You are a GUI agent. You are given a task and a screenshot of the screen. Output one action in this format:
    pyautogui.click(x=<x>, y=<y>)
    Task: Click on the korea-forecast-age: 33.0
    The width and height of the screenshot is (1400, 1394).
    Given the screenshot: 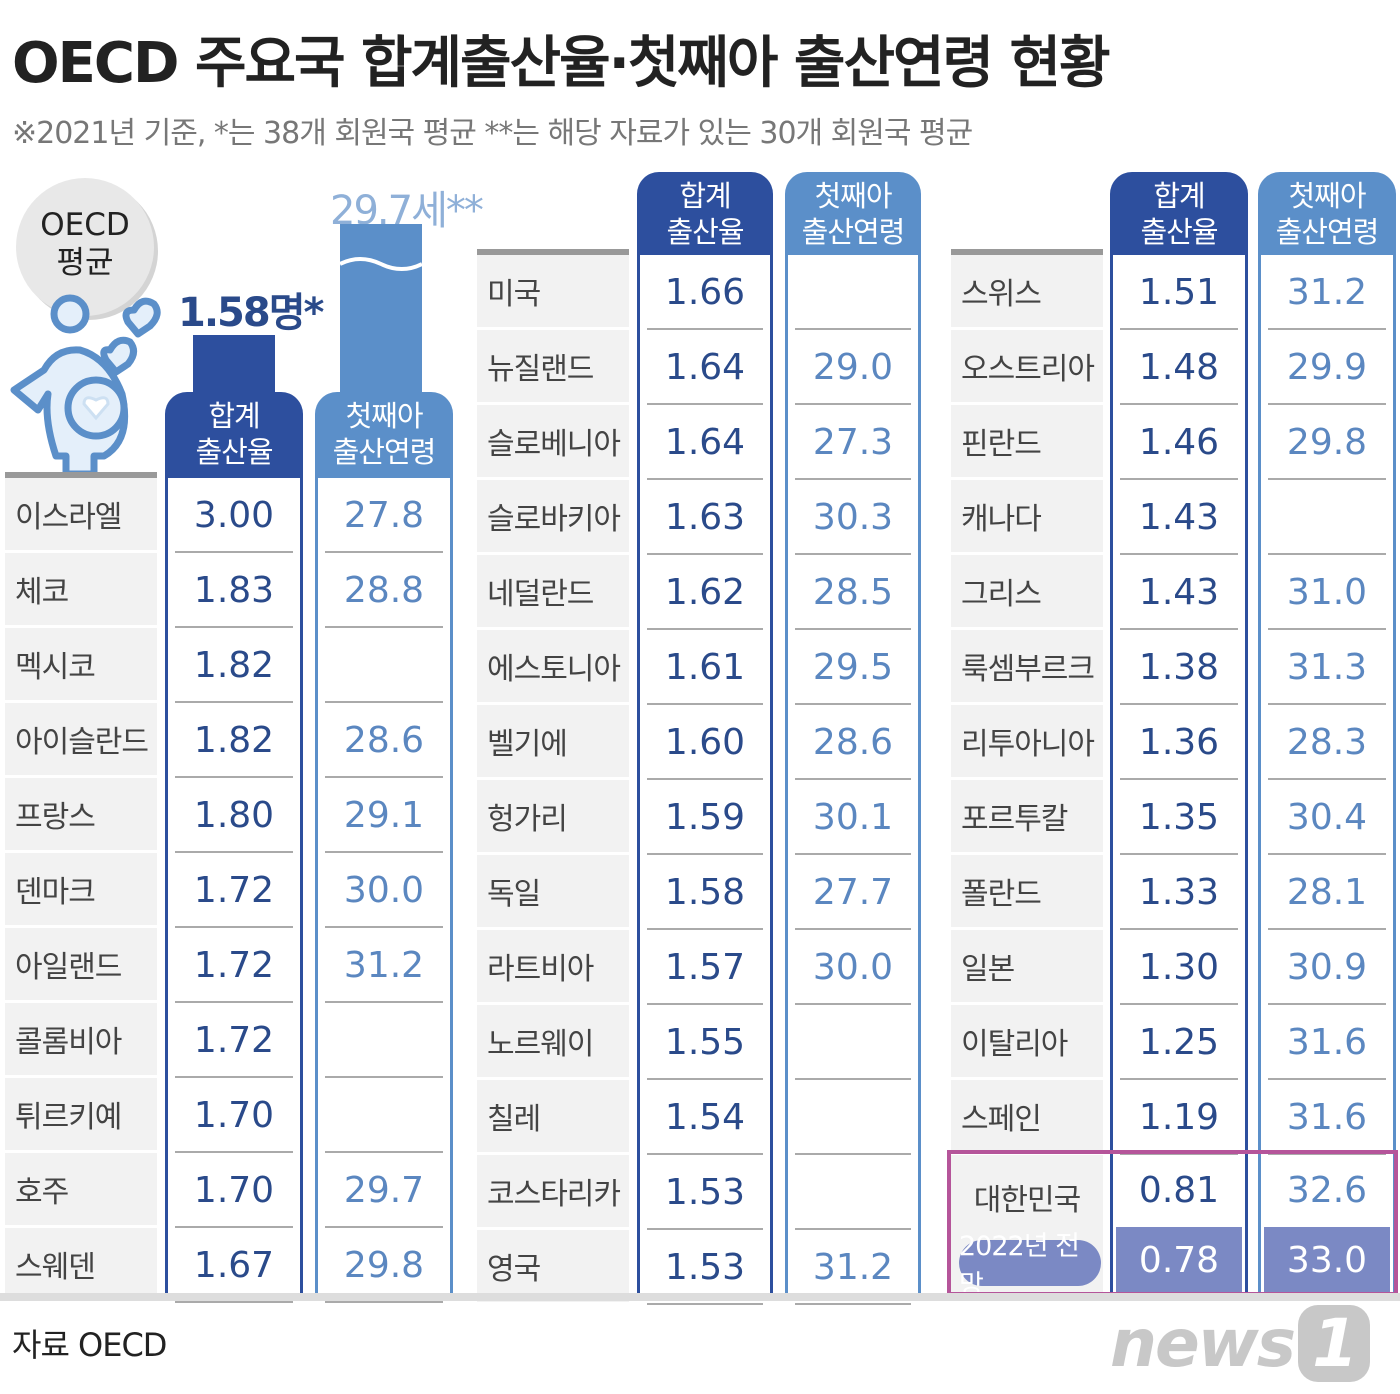 What is the action you would take?
    pyautogui.click(x=1327, y=1260)
    